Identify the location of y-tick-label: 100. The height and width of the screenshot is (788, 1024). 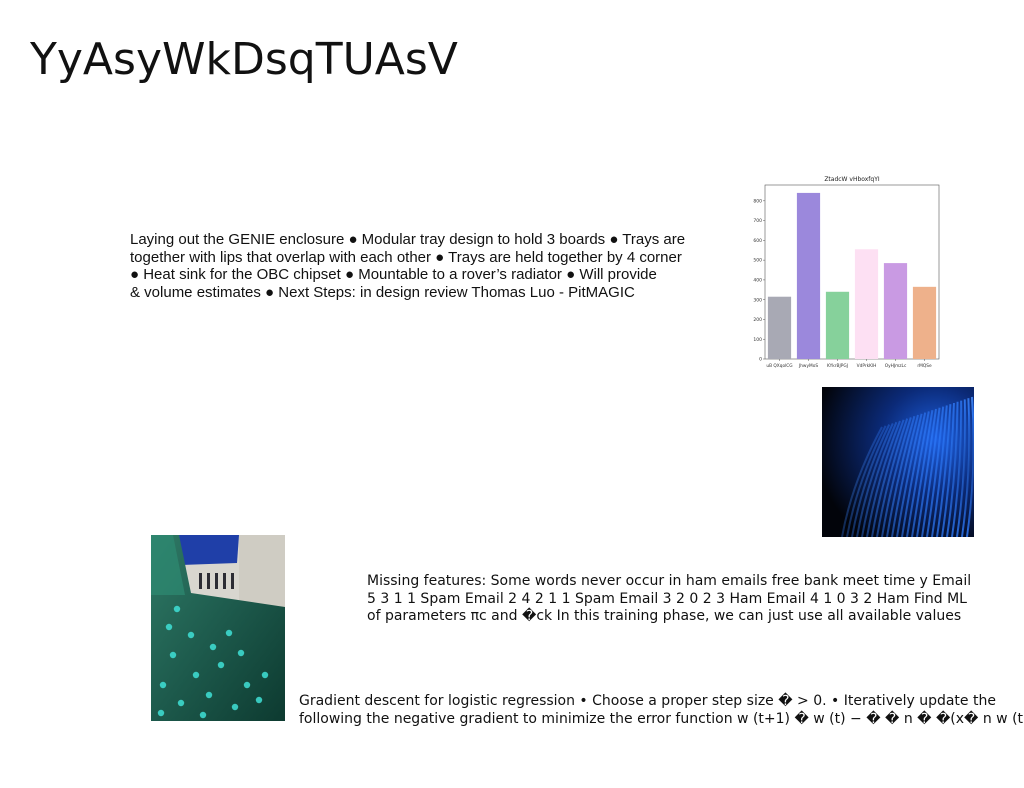
(757, 340).